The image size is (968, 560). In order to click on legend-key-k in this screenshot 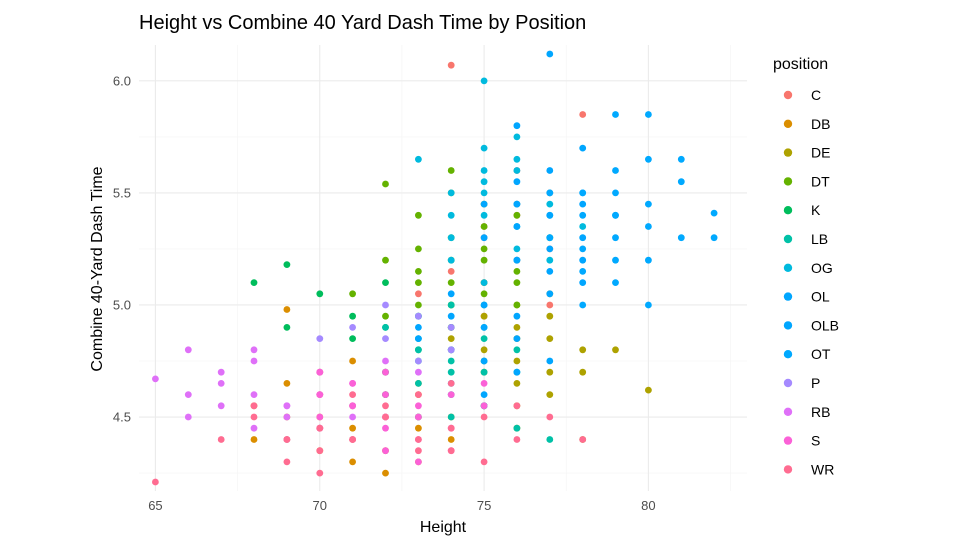, I will do `click(788, 210)`.